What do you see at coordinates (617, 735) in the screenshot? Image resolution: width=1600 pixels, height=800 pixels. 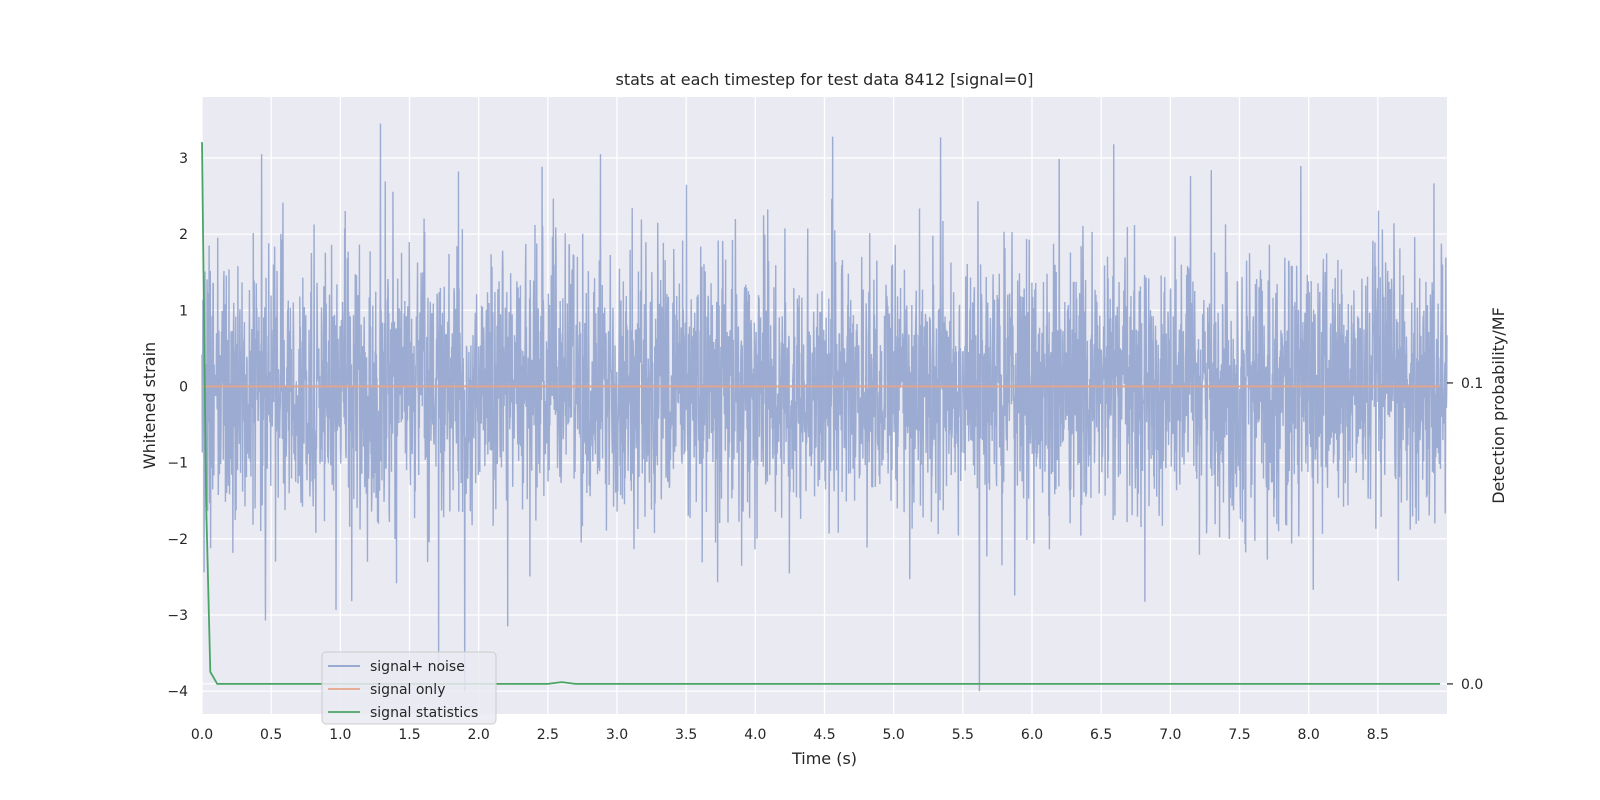 I see `x-tick-label: 3.0` at bounding box center [617, 735].